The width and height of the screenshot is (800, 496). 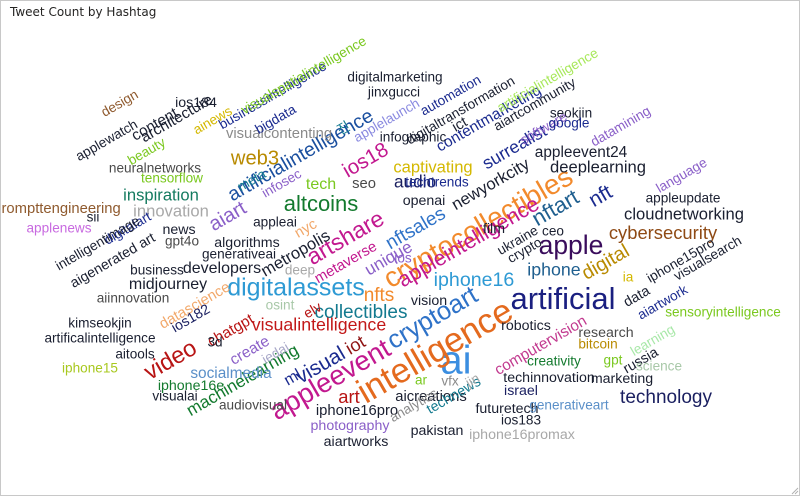 What do you see at coordinates (569, 123) in the screenshot?
I see `word-google: google` at bounding box center [569, 123].